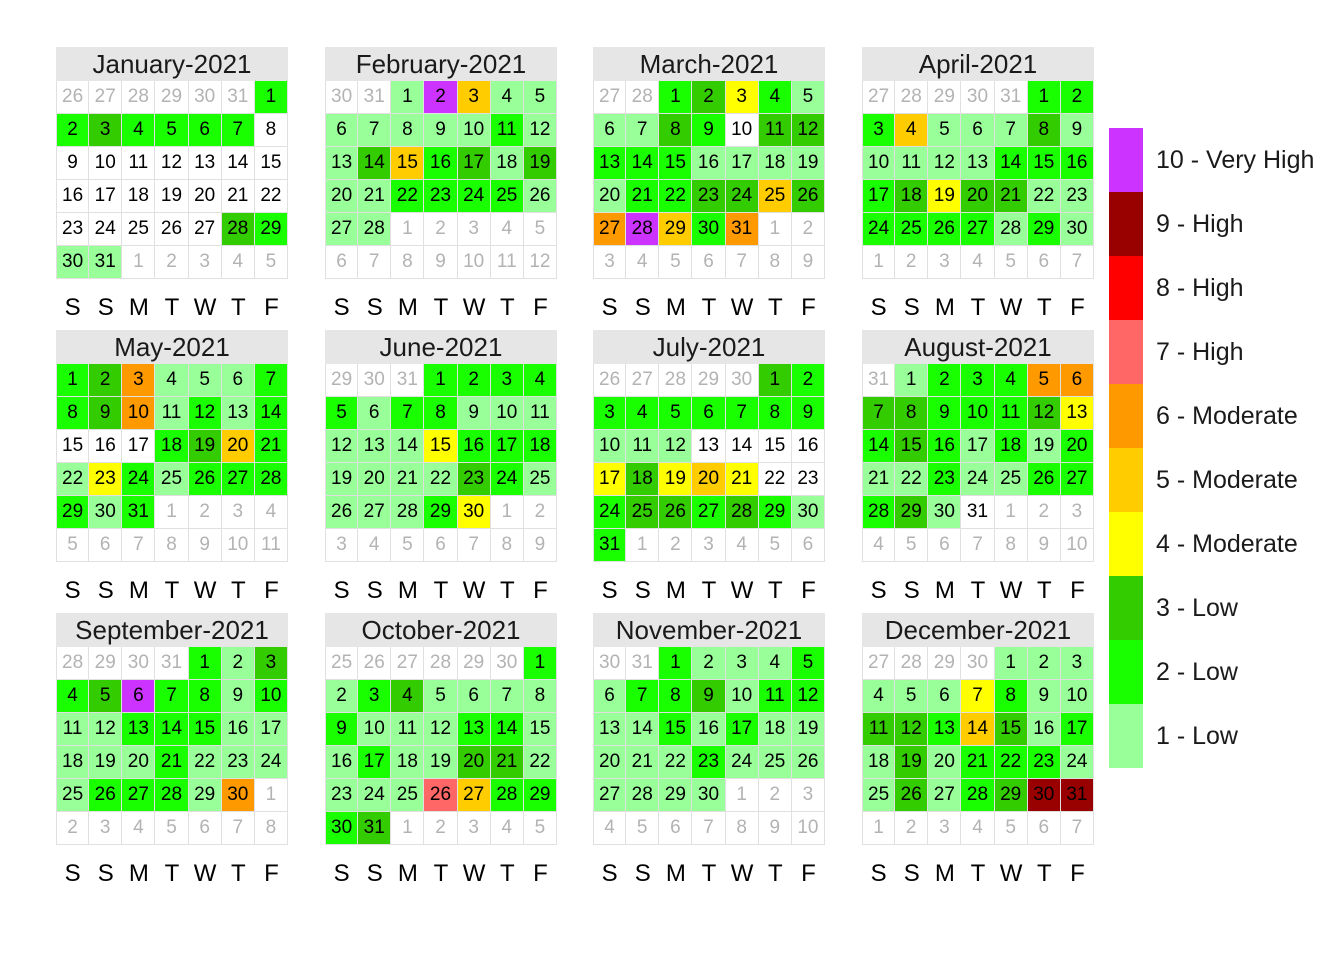  What do you see at coordinates (978, 64) in the screenshot?
I see `month-title: April-2021` at bounding box center [978, 64].